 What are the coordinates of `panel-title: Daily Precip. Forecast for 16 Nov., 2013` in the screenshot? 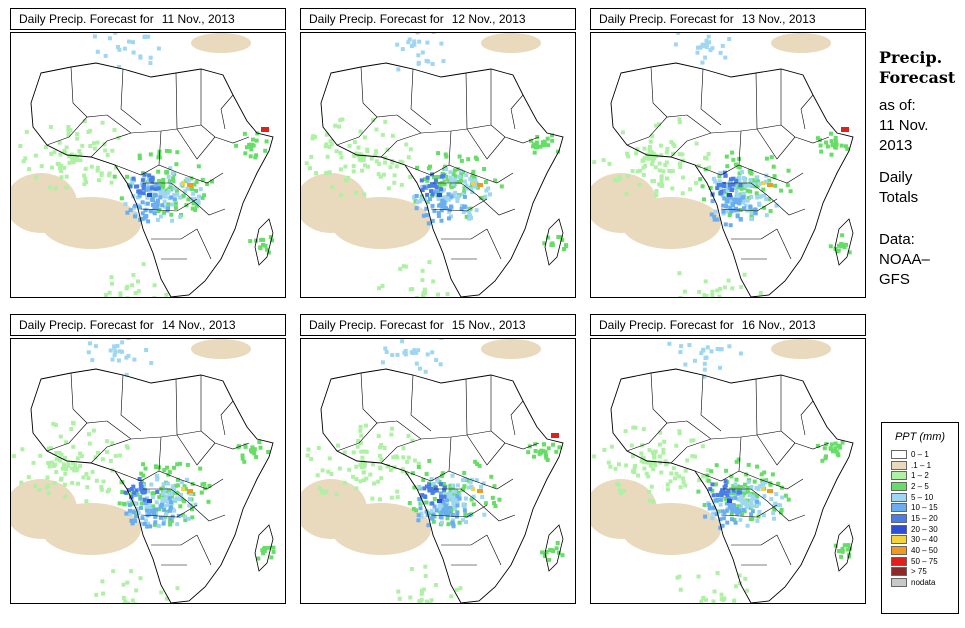 It's located at (728, 325).